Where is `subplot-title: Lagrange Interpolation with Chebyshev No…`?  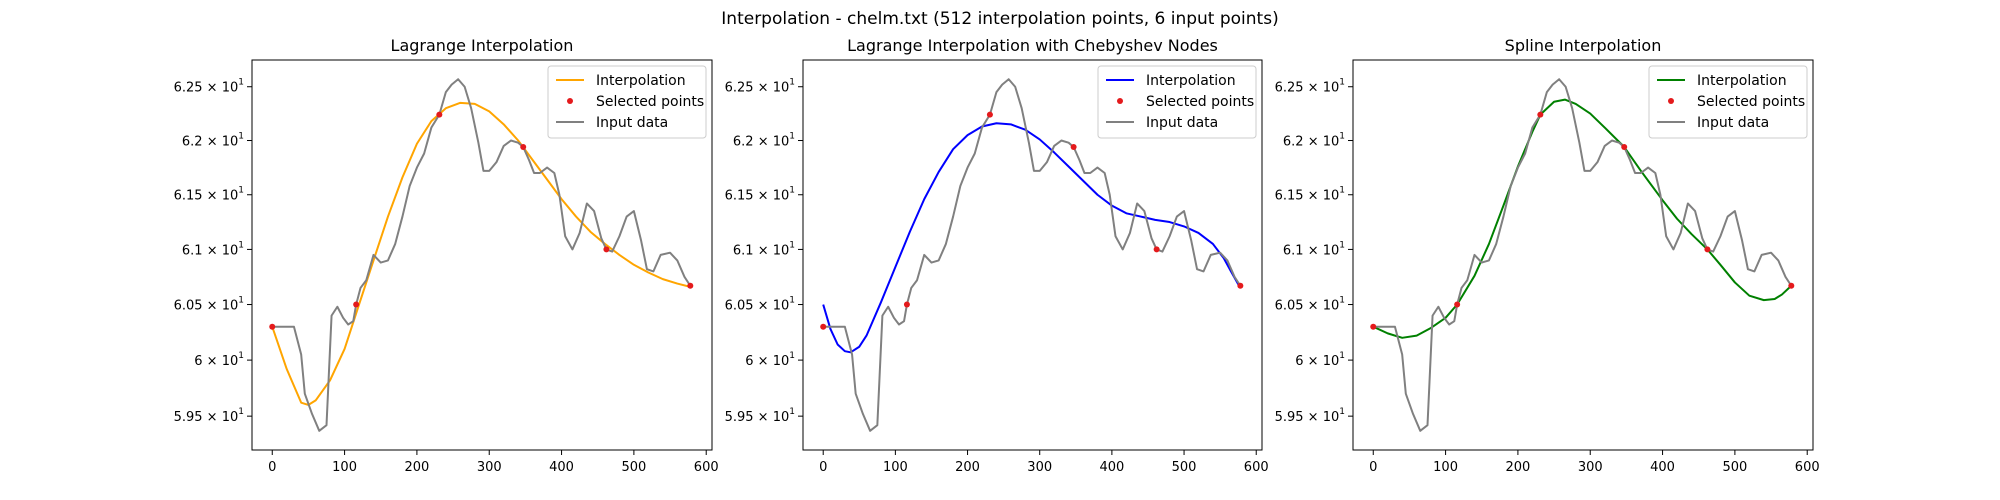
subplot-title: Lagrange Interpolation with Chebyshev No… is located at coordinates (1032, 45).